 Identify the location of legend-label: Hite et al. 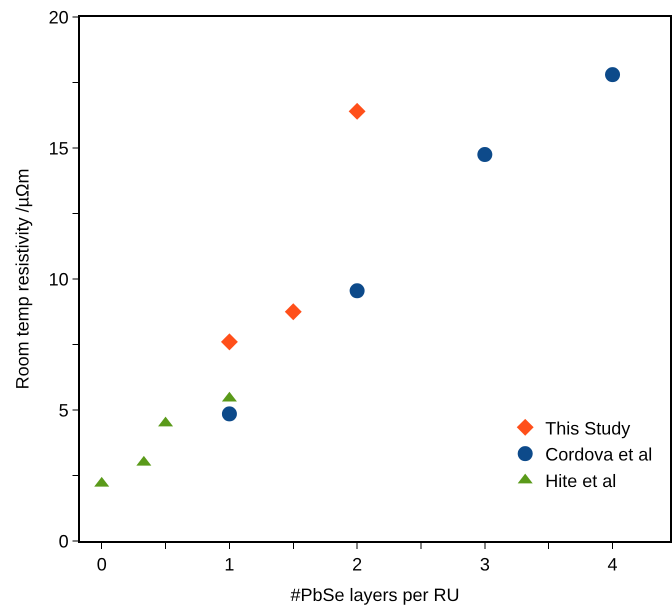
(580, 481).